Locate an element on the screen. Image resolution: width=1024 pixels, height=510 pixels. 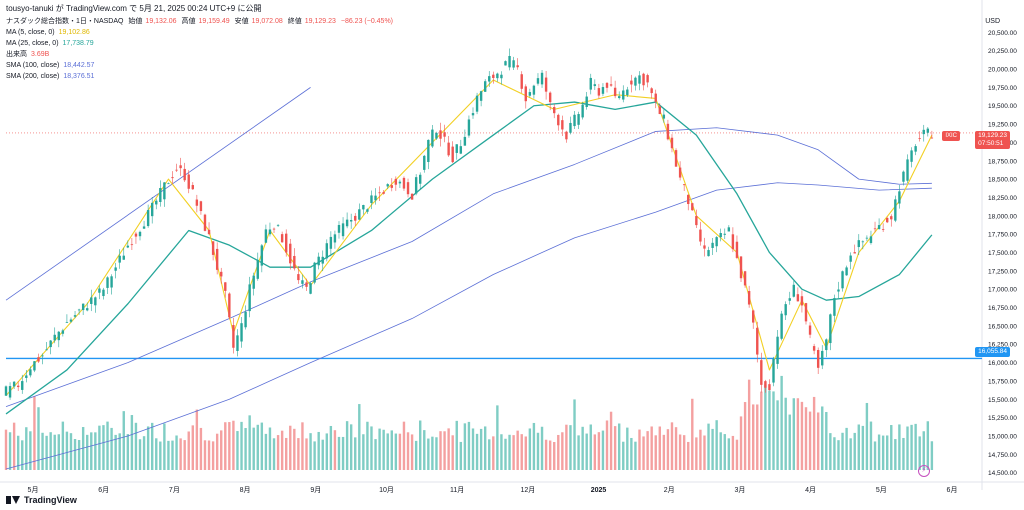
last-price-value: 19,129.23 is located at coordinates (992, 135).